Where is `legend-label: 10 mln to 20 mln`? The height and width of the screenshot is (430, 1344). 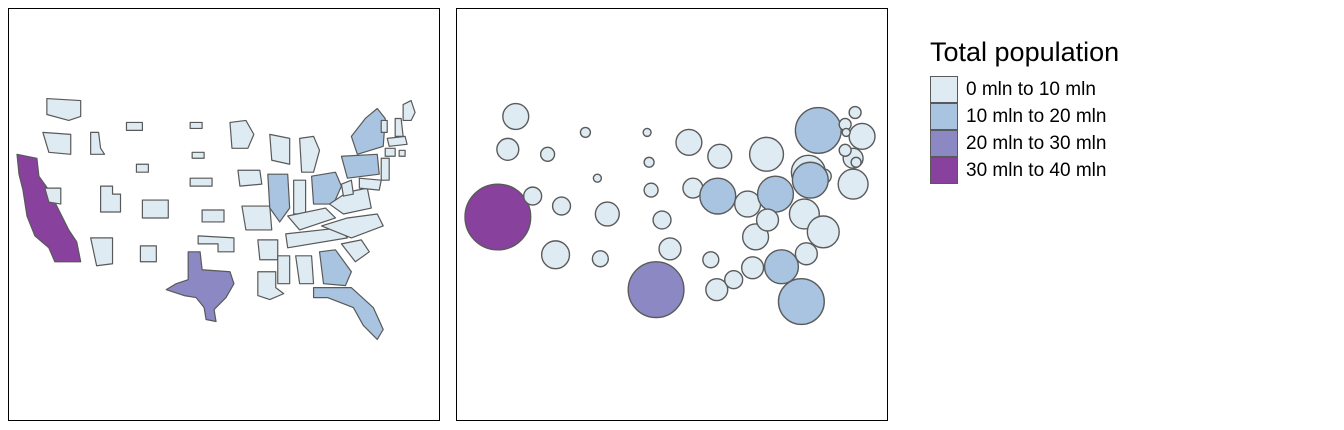
legend-label: 10 mln to 20 mln is located at coordinates (1036, 116).